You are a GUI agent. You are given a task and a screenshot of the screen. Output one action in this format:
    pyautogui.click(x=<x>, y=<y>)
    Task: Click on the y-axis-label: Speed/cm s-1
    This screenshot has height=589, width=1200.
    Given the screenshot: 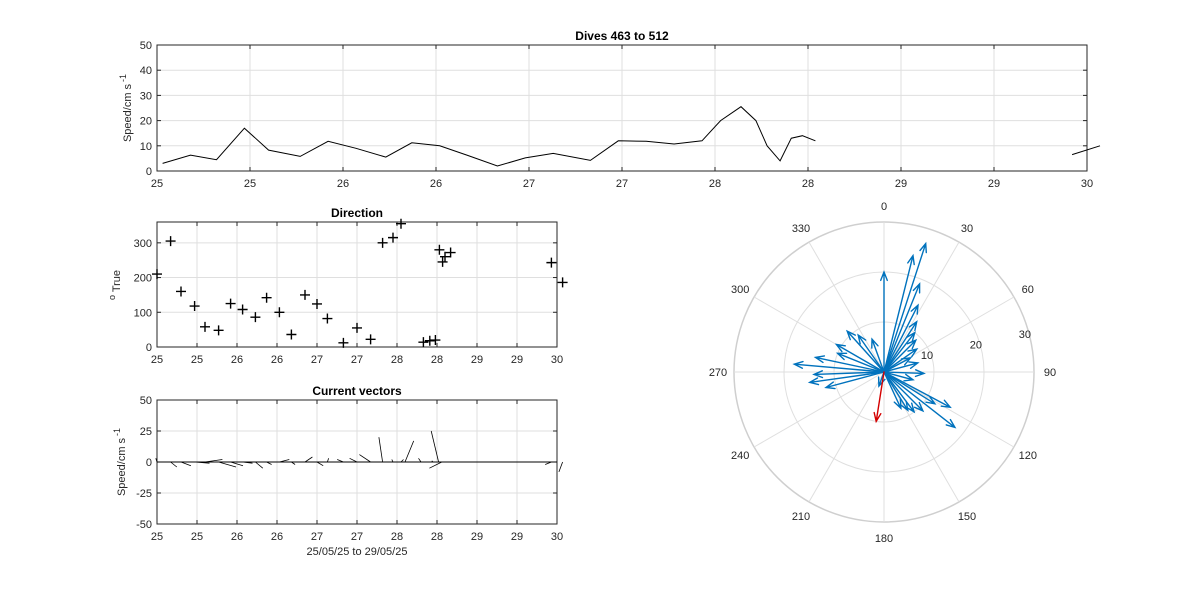 What is the action you would take?
    pyautogui.click(x=126, y=108)
    